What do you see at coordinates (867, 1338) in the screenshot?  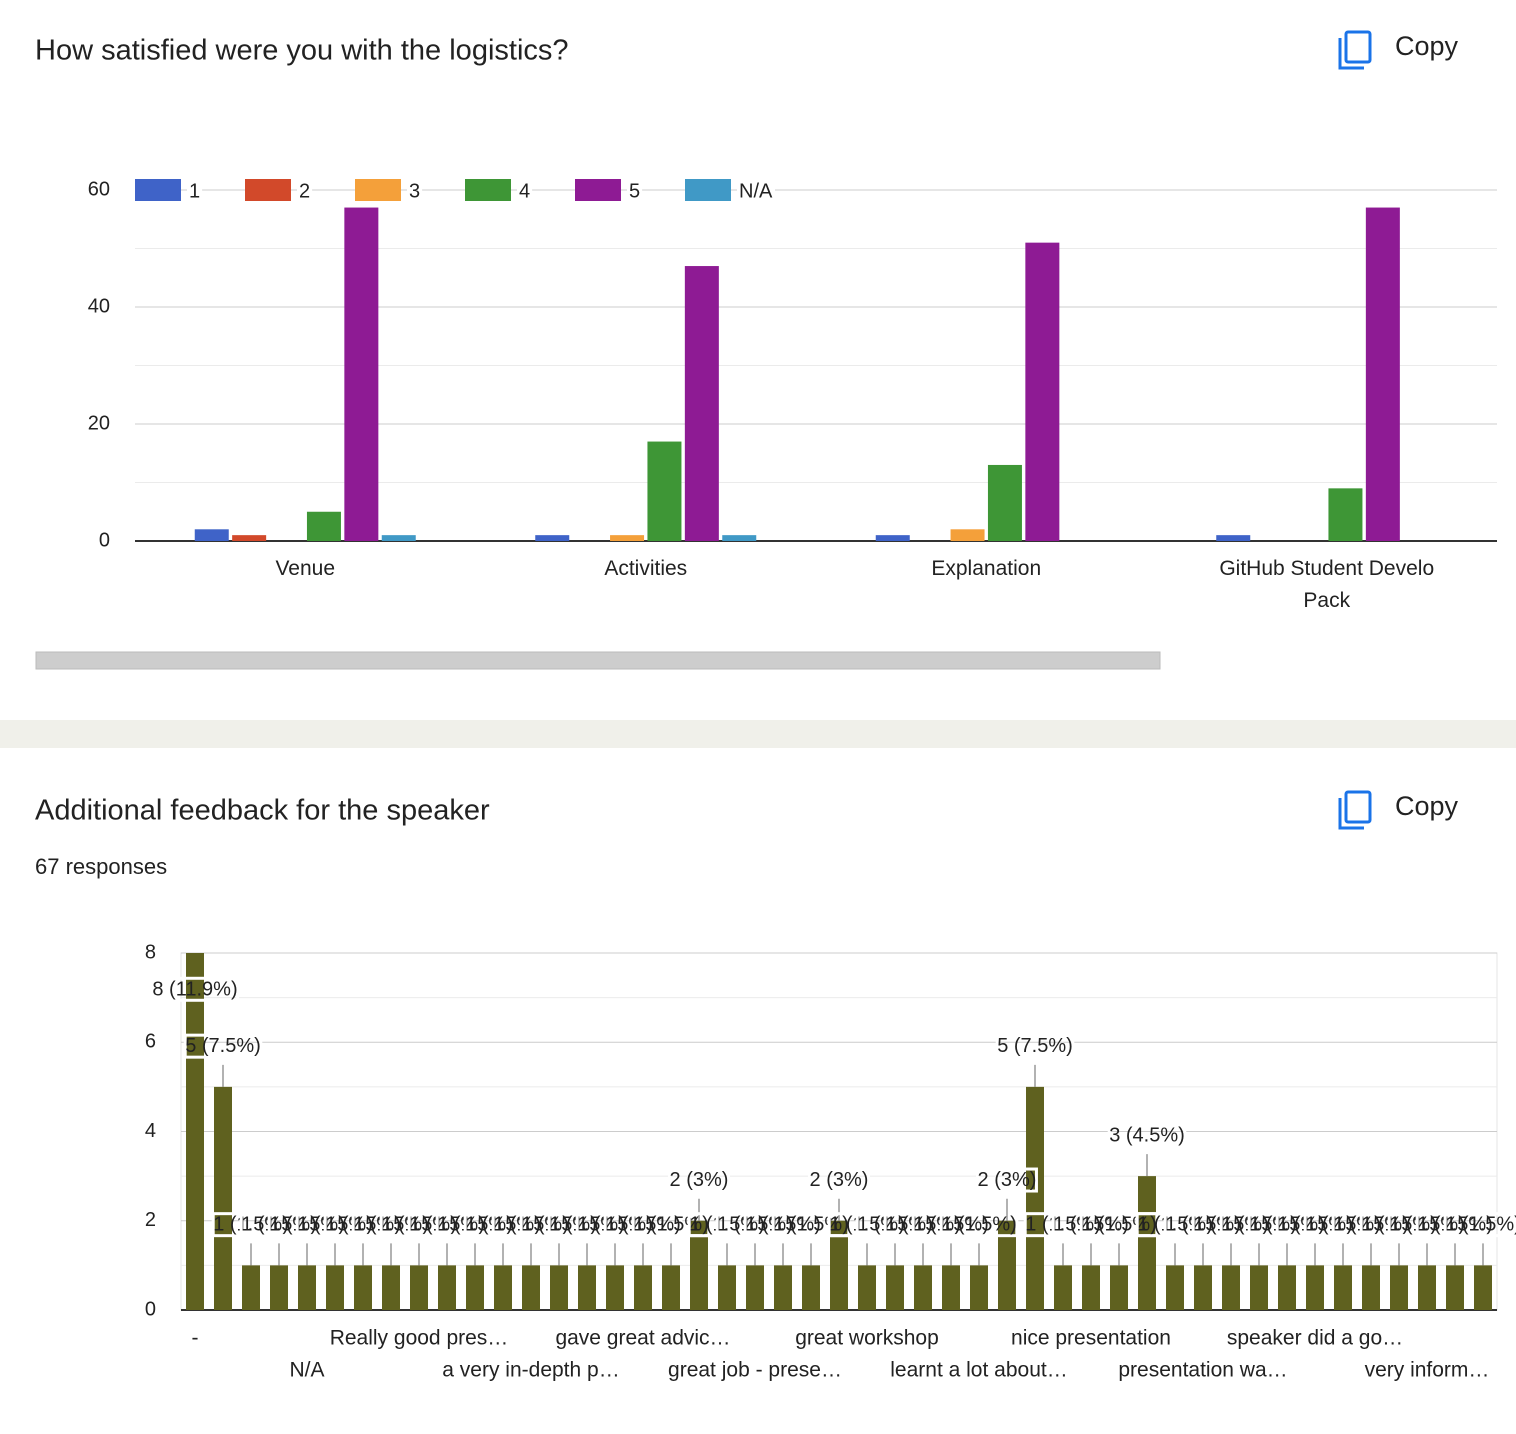 I see `x-tick-label: great workshop` at bounding box center [867, 1338].